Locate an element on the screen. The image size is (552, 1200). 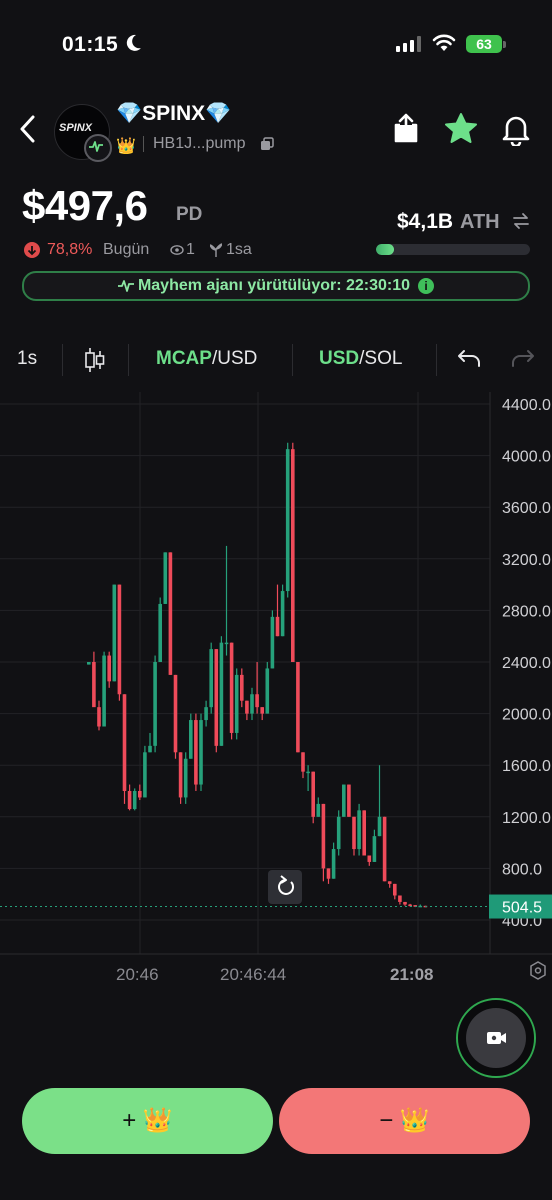
back-arrow-icon is located at coordinates (28, 129).